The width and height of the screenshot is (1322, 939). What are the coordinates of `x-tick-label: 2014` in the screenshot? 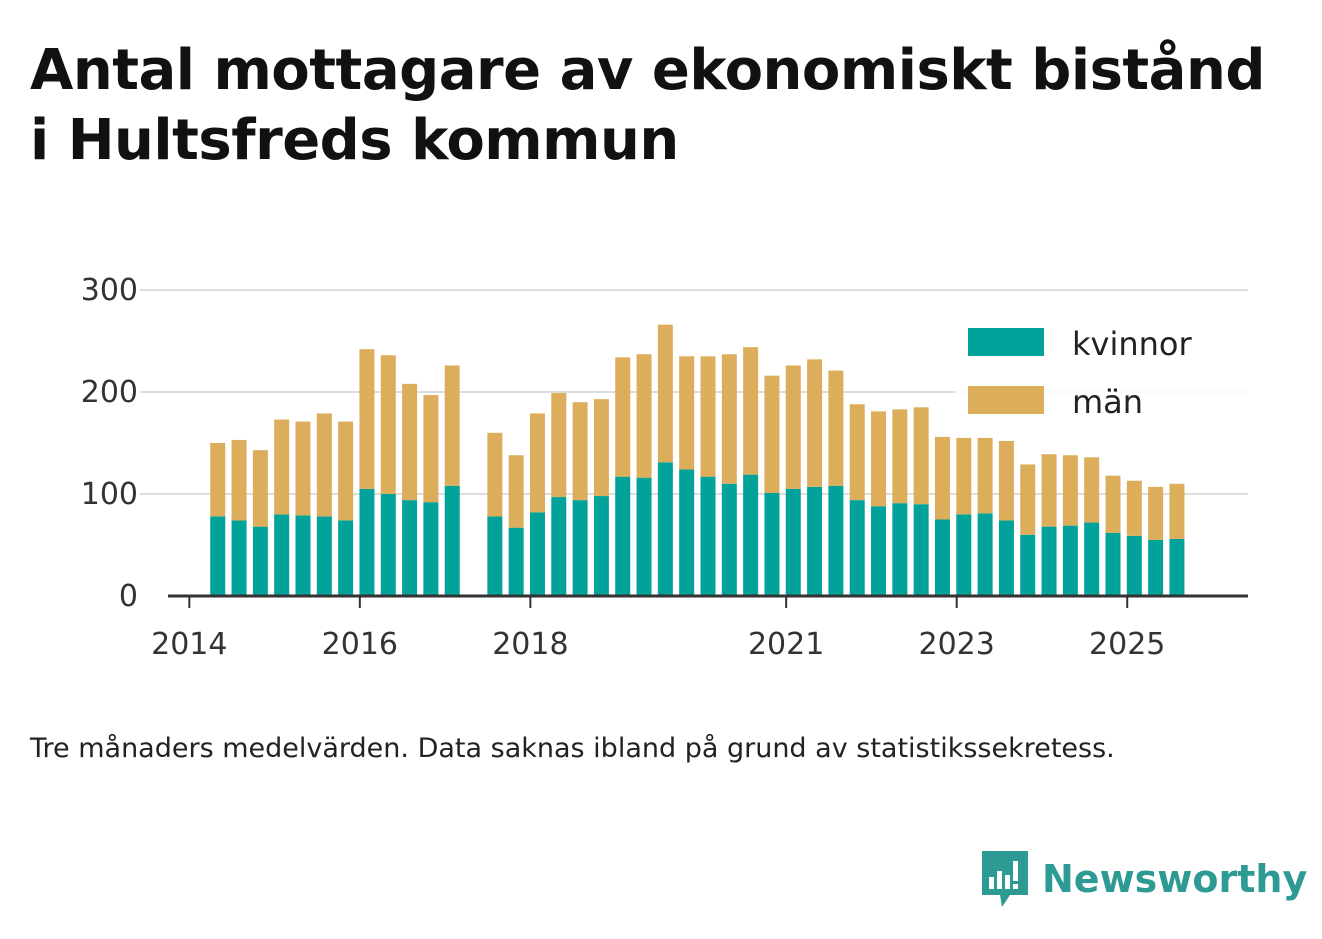 It's located at (189, 644).